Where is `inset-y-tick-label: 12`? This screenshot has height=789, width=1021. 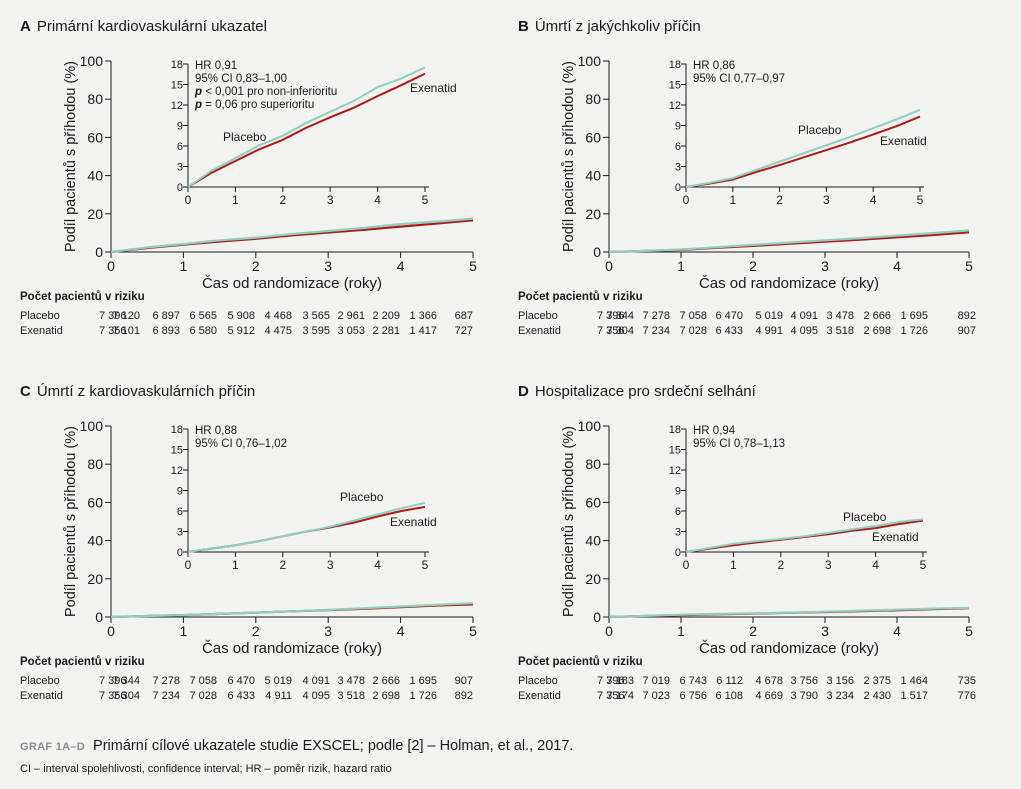
inset-y-tick-label: 12 is located at coordinates (177, 471).